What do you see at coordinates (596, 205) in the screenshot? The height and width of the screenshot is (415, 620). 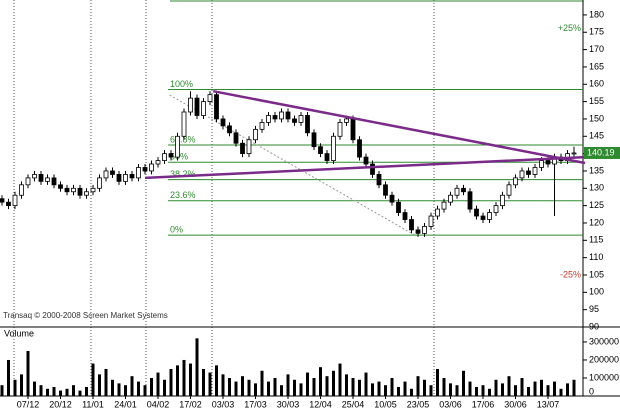 I see `y-tick-label: 125` at bounding box center [596, 205].